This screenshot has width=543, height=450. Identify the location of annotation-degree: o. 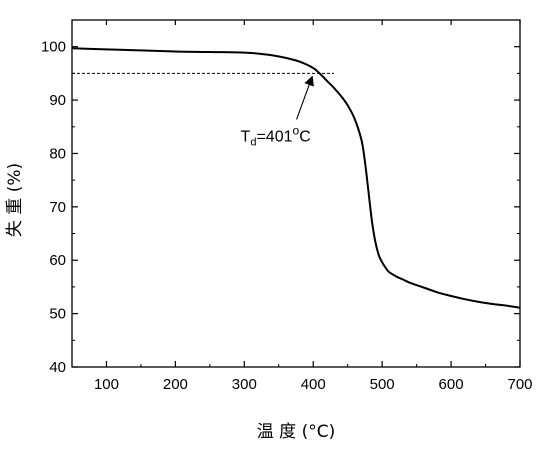
(296, 130).